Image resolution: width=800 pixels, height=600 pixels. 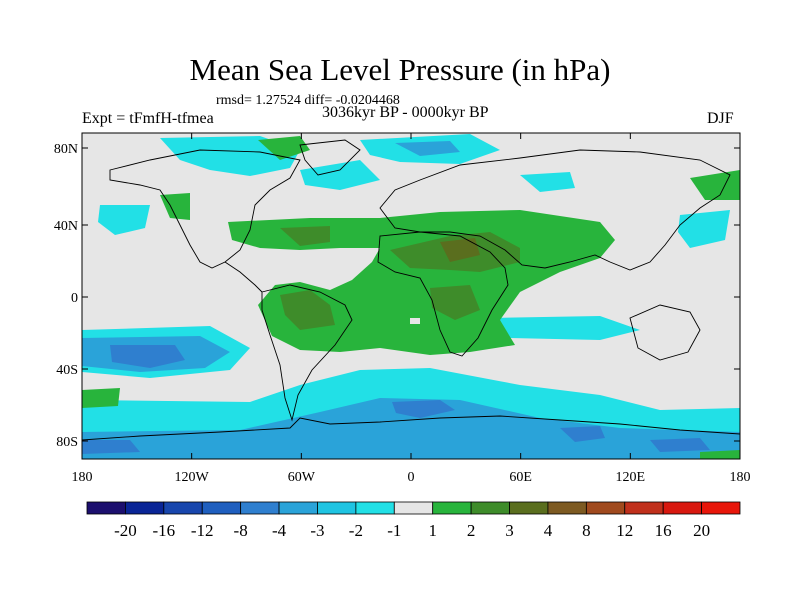 What do you see at coordinates (720, 454) in the screenshot?
I see `drake-high` at bounding box center [720, 454].